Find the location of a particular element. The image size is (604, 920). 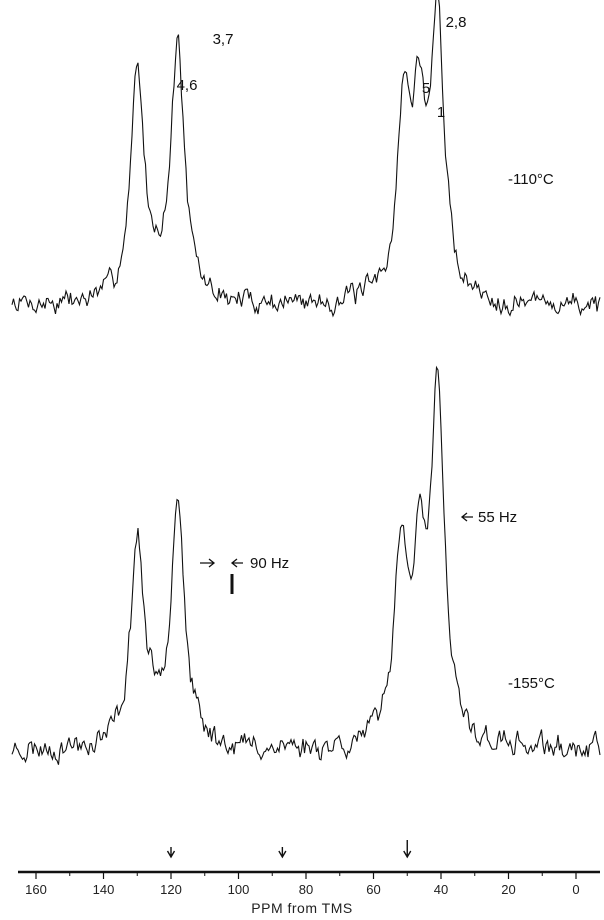

x-tick-label-160: 160 is located at coordinates (36, 889).